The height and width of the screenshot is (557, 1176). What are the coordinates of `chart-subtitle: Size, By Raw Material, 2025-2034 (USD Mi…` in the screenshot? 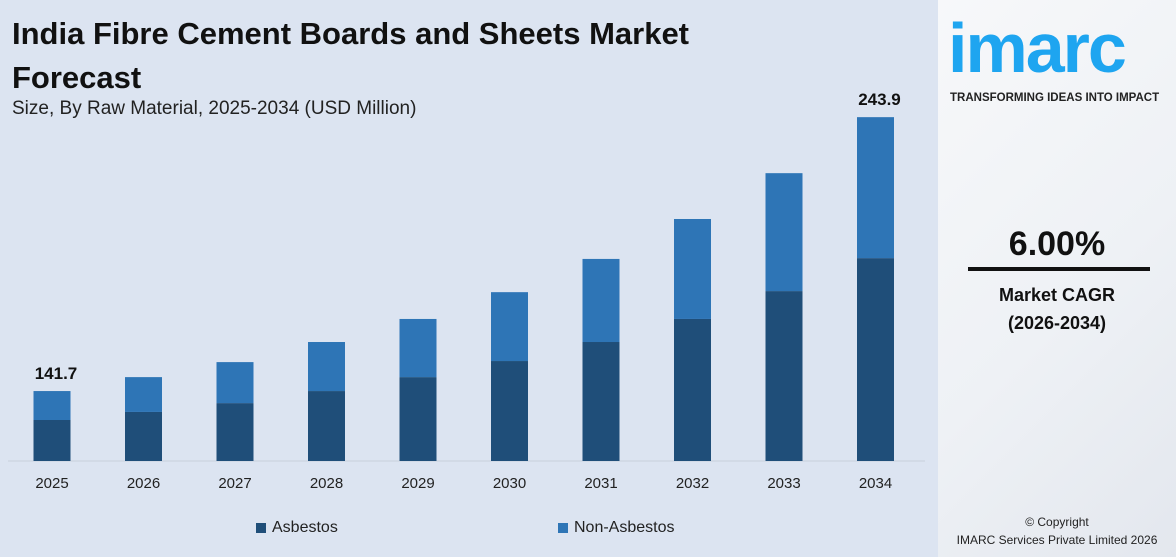 It's located at (214, 108).